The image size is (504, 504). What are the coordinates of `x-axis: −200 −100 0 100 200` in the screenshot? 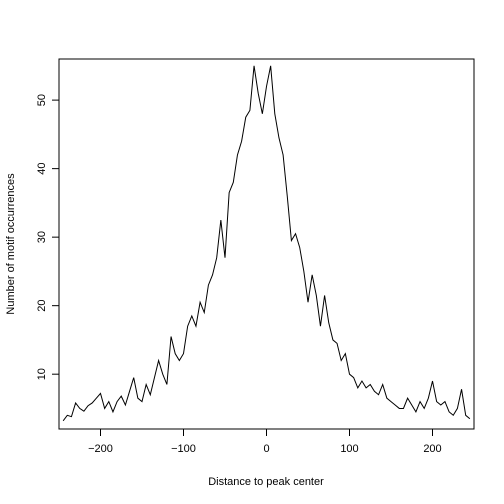 It's located at (265, 442).